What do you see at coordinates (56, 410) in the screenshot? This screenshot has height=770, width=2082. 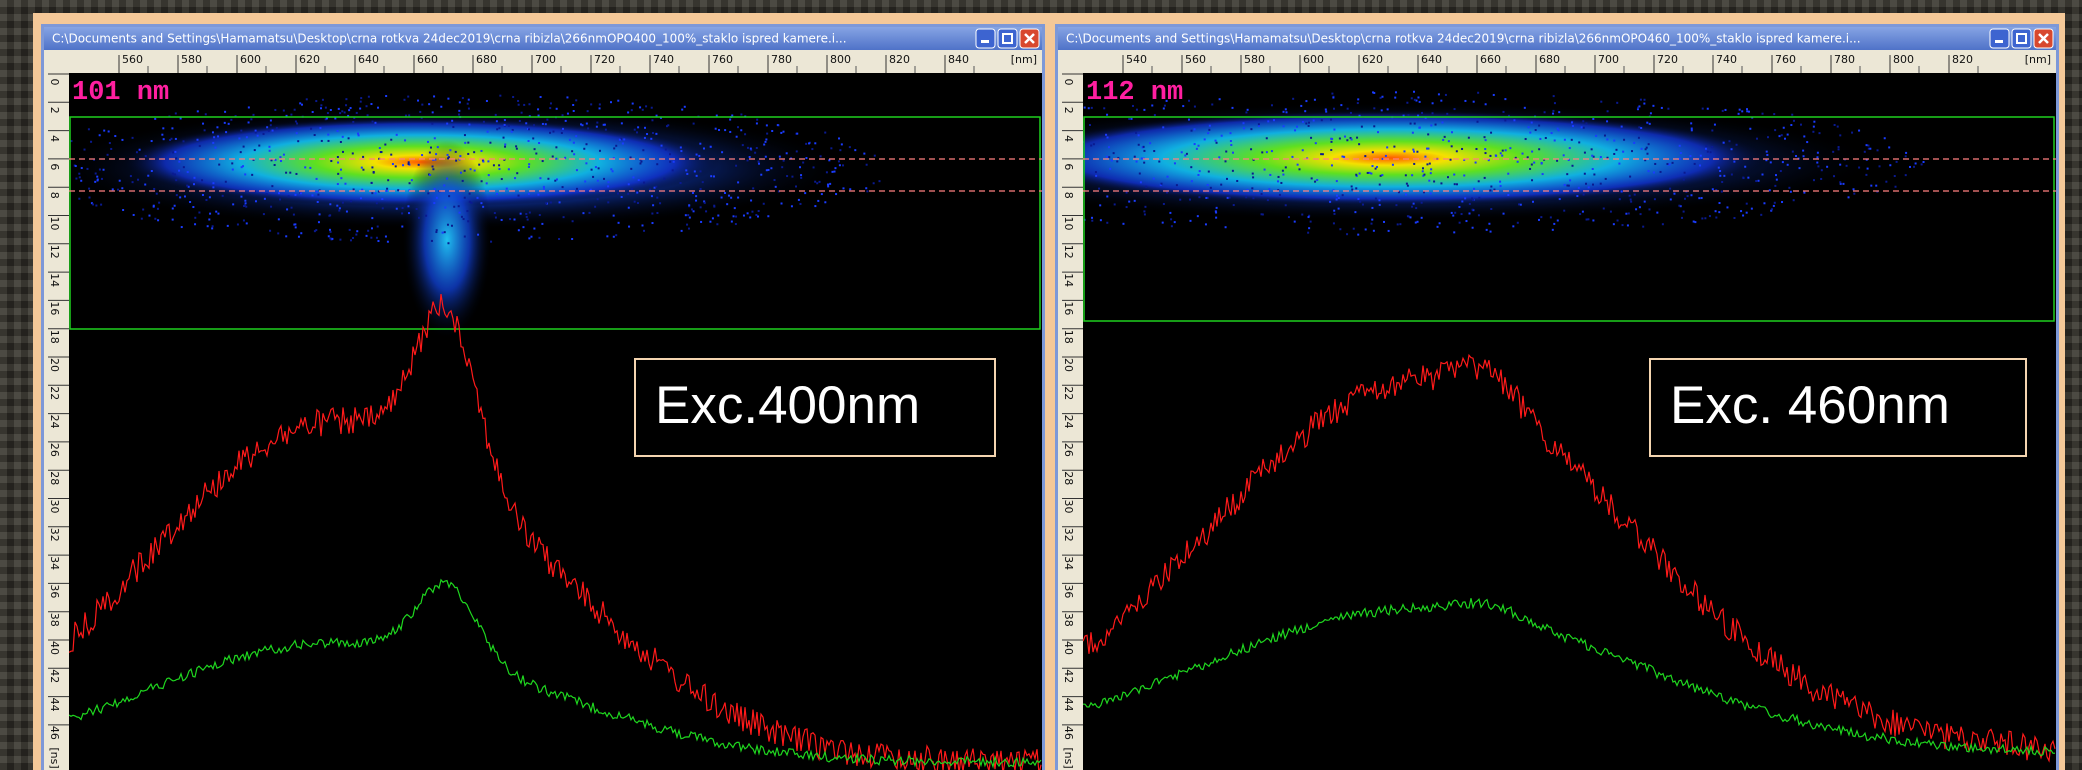 I see `left-ruler` at bounding box center [56, 410].